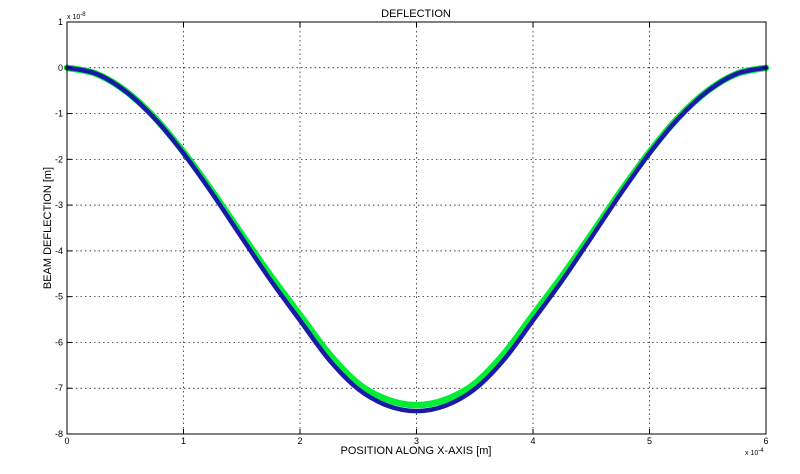 The width and height of the screenshot is (800, 474). I want to click on y-tick-label: -3, so click(59, 205).